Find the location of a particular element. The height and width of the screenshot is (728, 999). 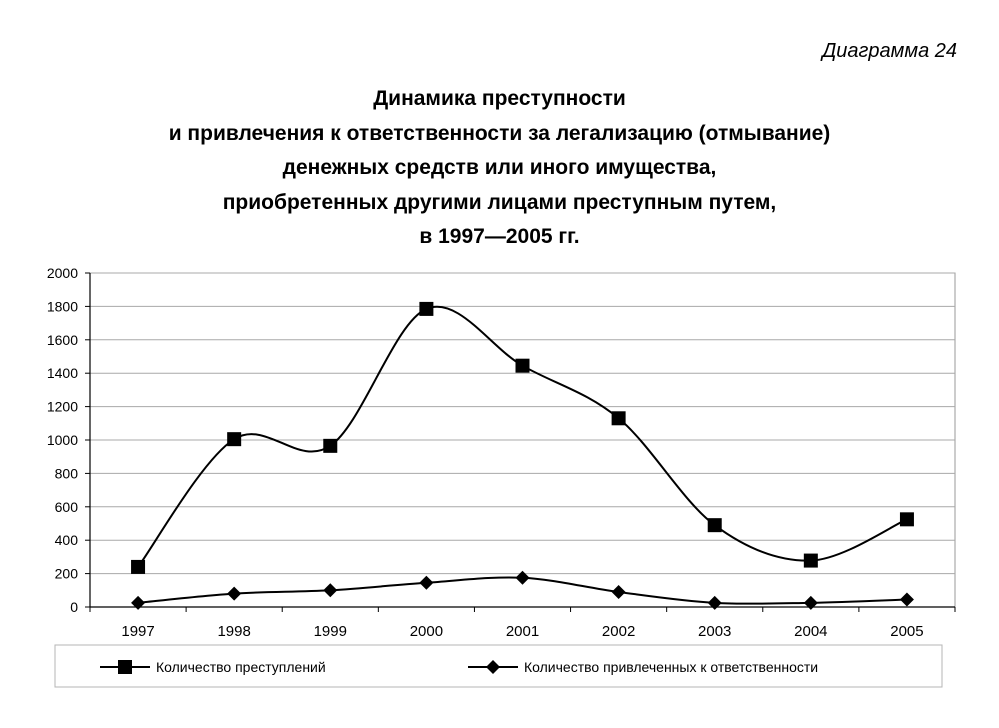

y-tick-label: 200 is located at coordinates (67, 574).